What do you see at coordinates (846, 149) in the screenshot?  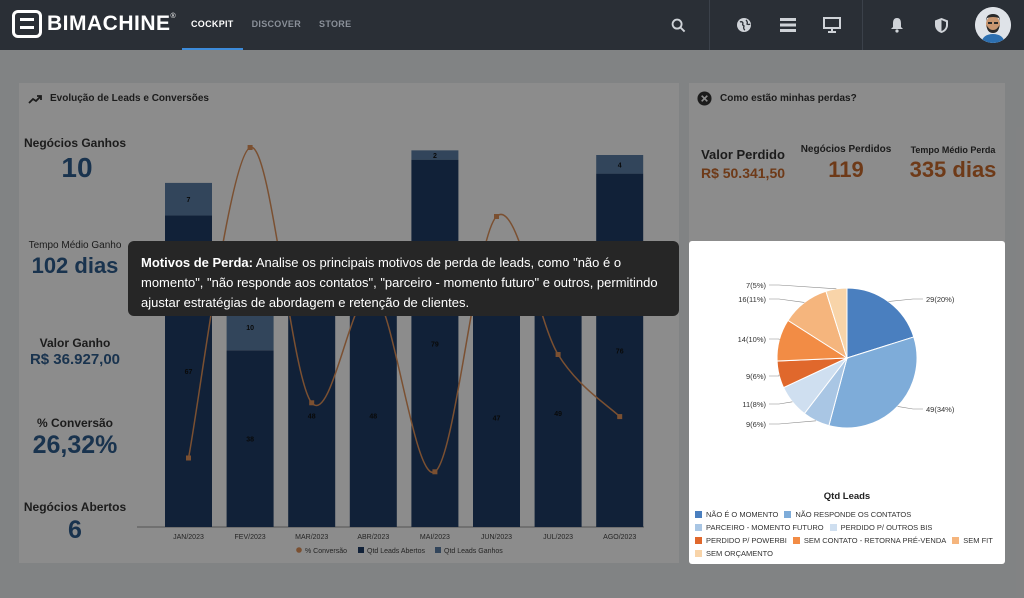 I see `kpi-lost-deals-label: Negócios Perdidos` at bounding box center [846, 149].